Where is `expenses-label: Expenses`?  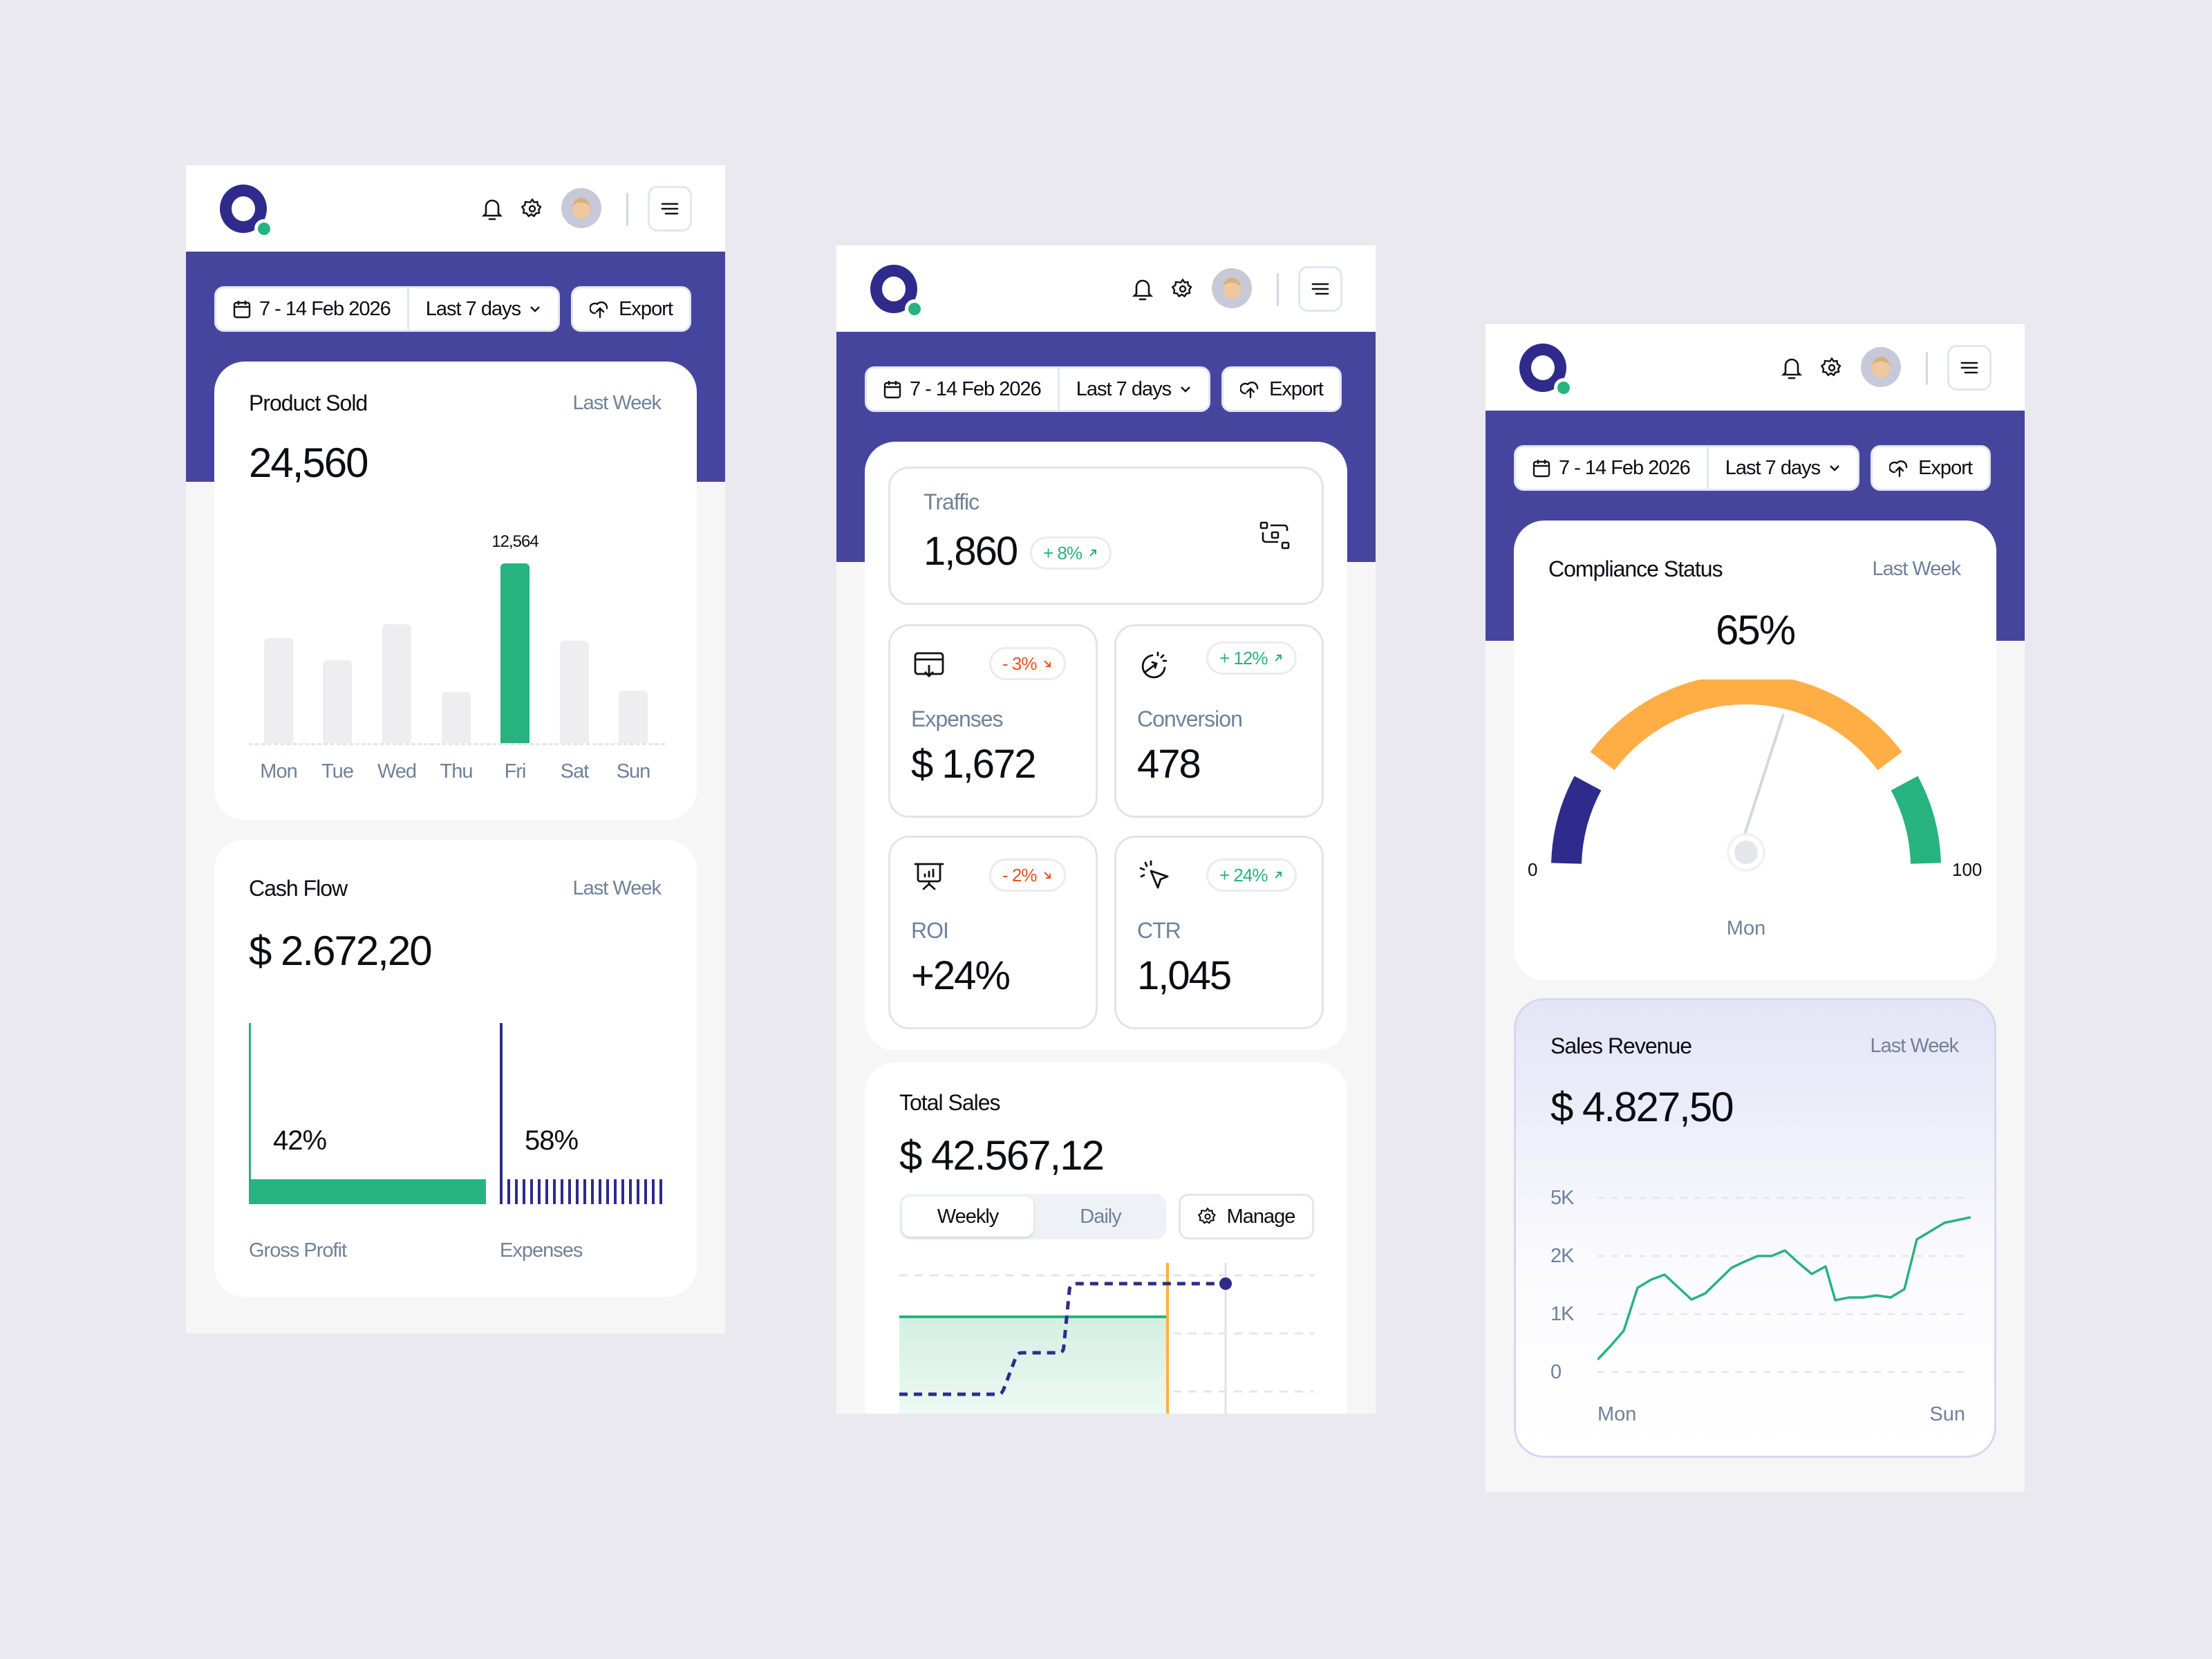
expenses-label: Expenses is located at coordinates (541, 1250).